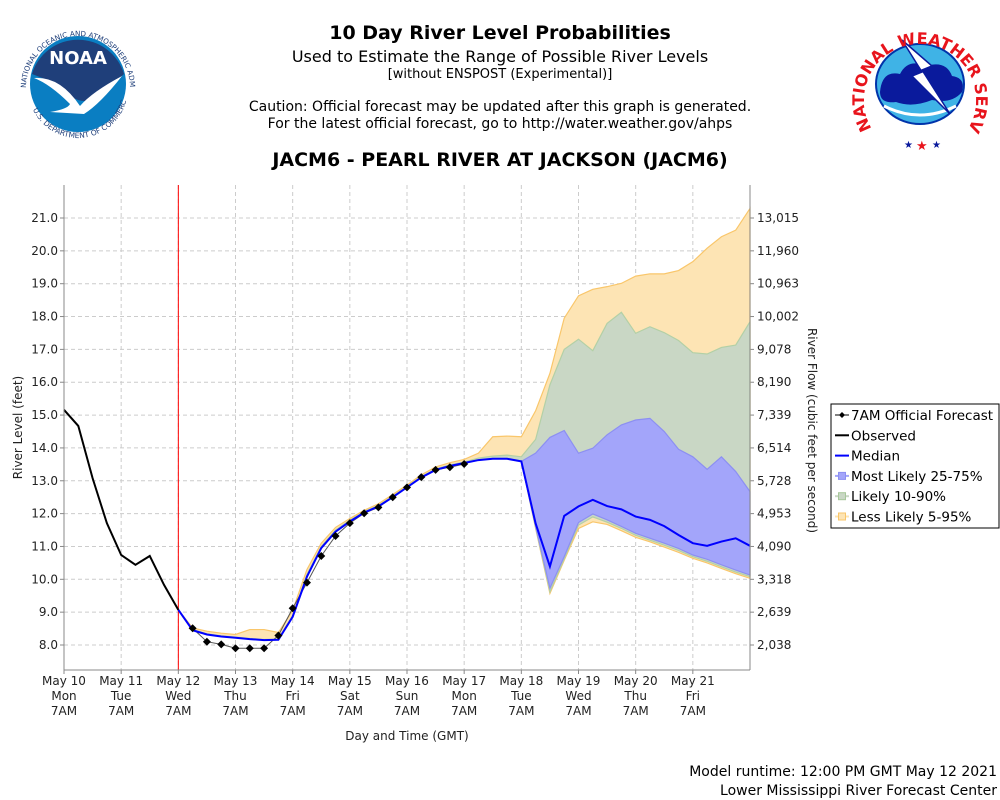  What do you see at coordinates (44, 382) in the screenshot?
I see `y-tick-label: 16.0` at bounding box center [44, 382].